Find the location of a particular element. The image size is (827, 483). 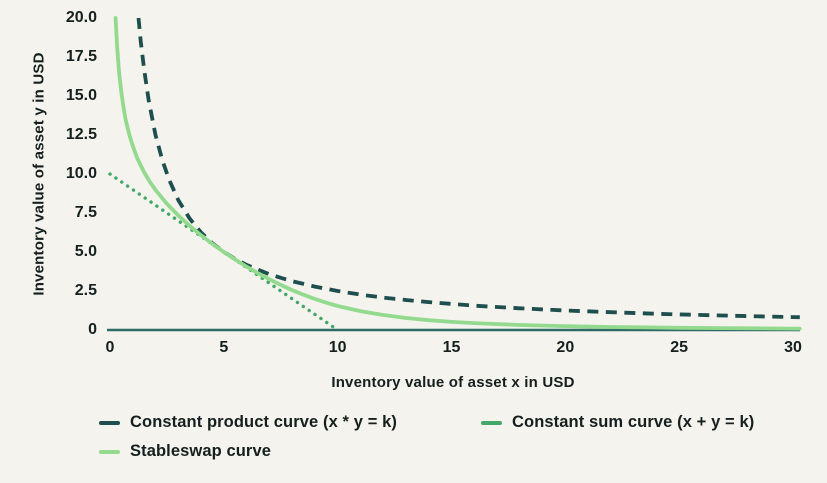

legend-label: Constant sum curve (x + y = k) is located at coordinates (633, 422).